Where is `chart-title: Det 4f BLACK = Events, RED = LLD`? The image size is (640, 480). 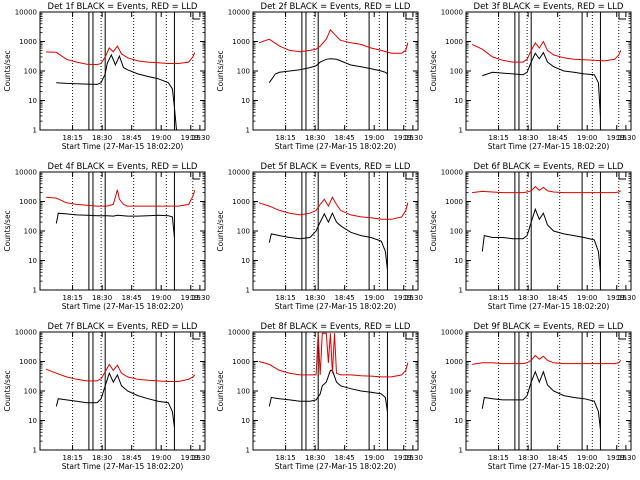 chart-title: Det 4f BLACK = Events, RED = LLD is located at coordinates (123, 167).